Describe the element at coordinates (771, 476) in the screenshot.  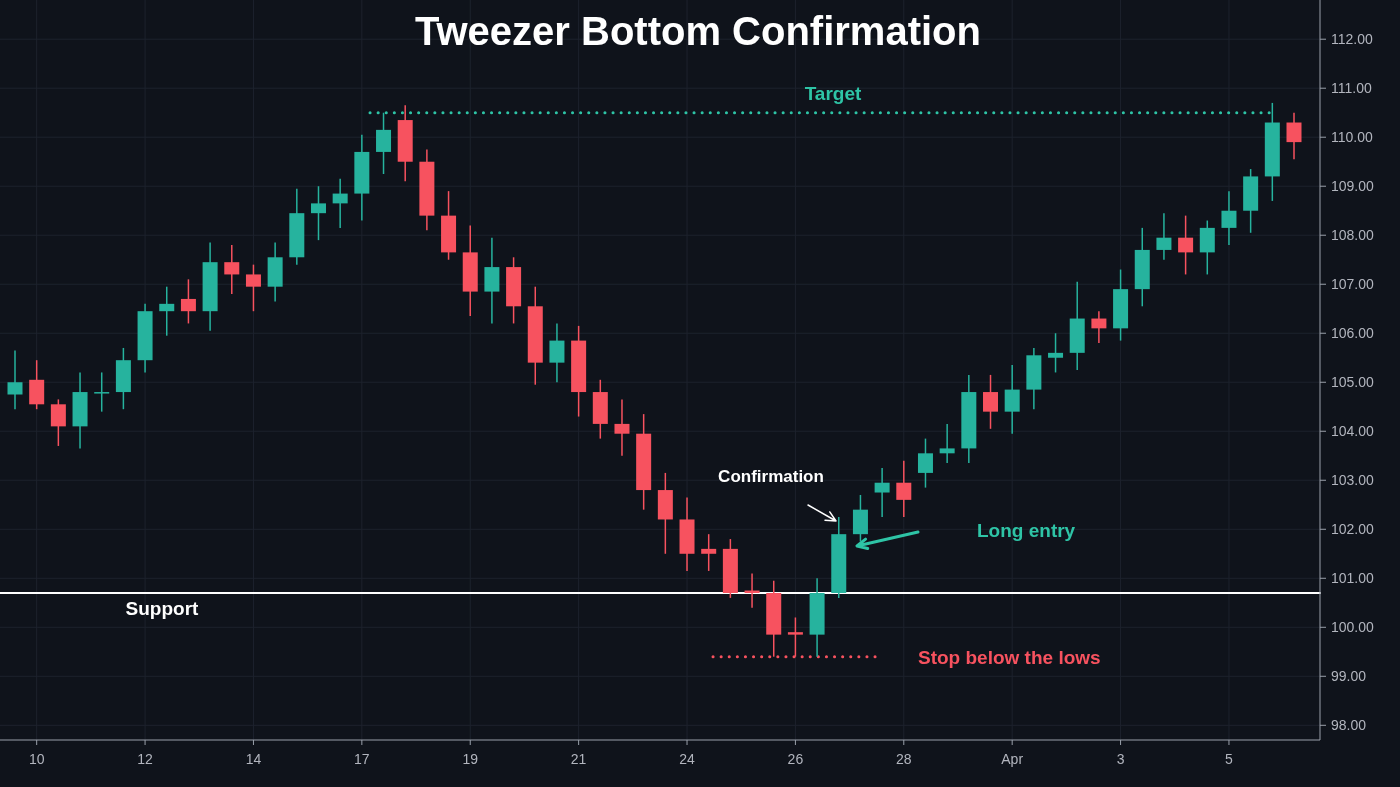
I see `annotation: Confirmation` at that location.